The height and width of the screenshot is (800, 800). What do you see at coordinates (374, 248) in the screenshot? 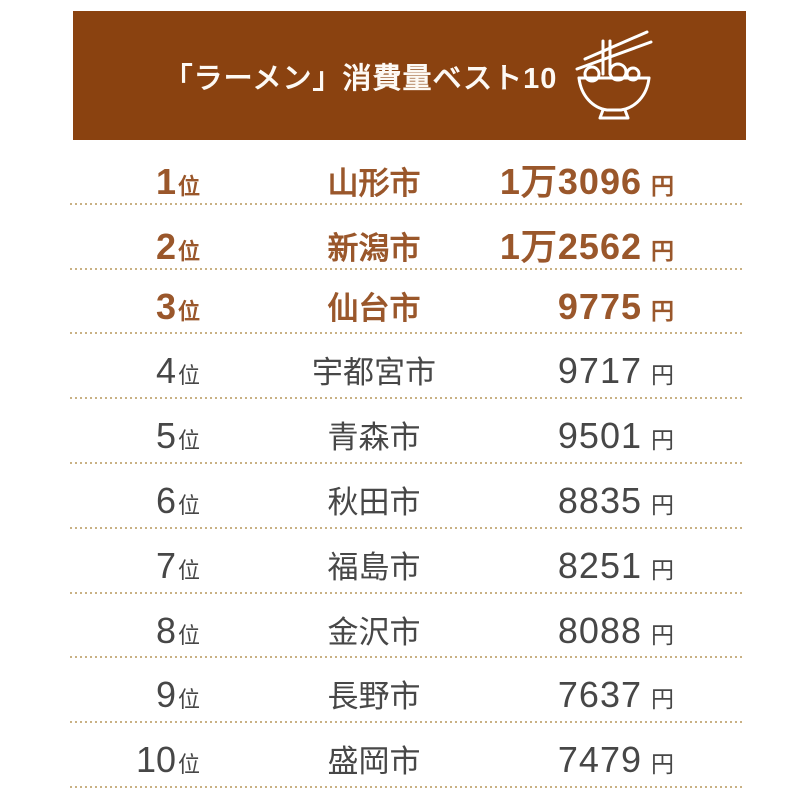
I see `city-name: 新潟市` at bounding box center [374, 248].